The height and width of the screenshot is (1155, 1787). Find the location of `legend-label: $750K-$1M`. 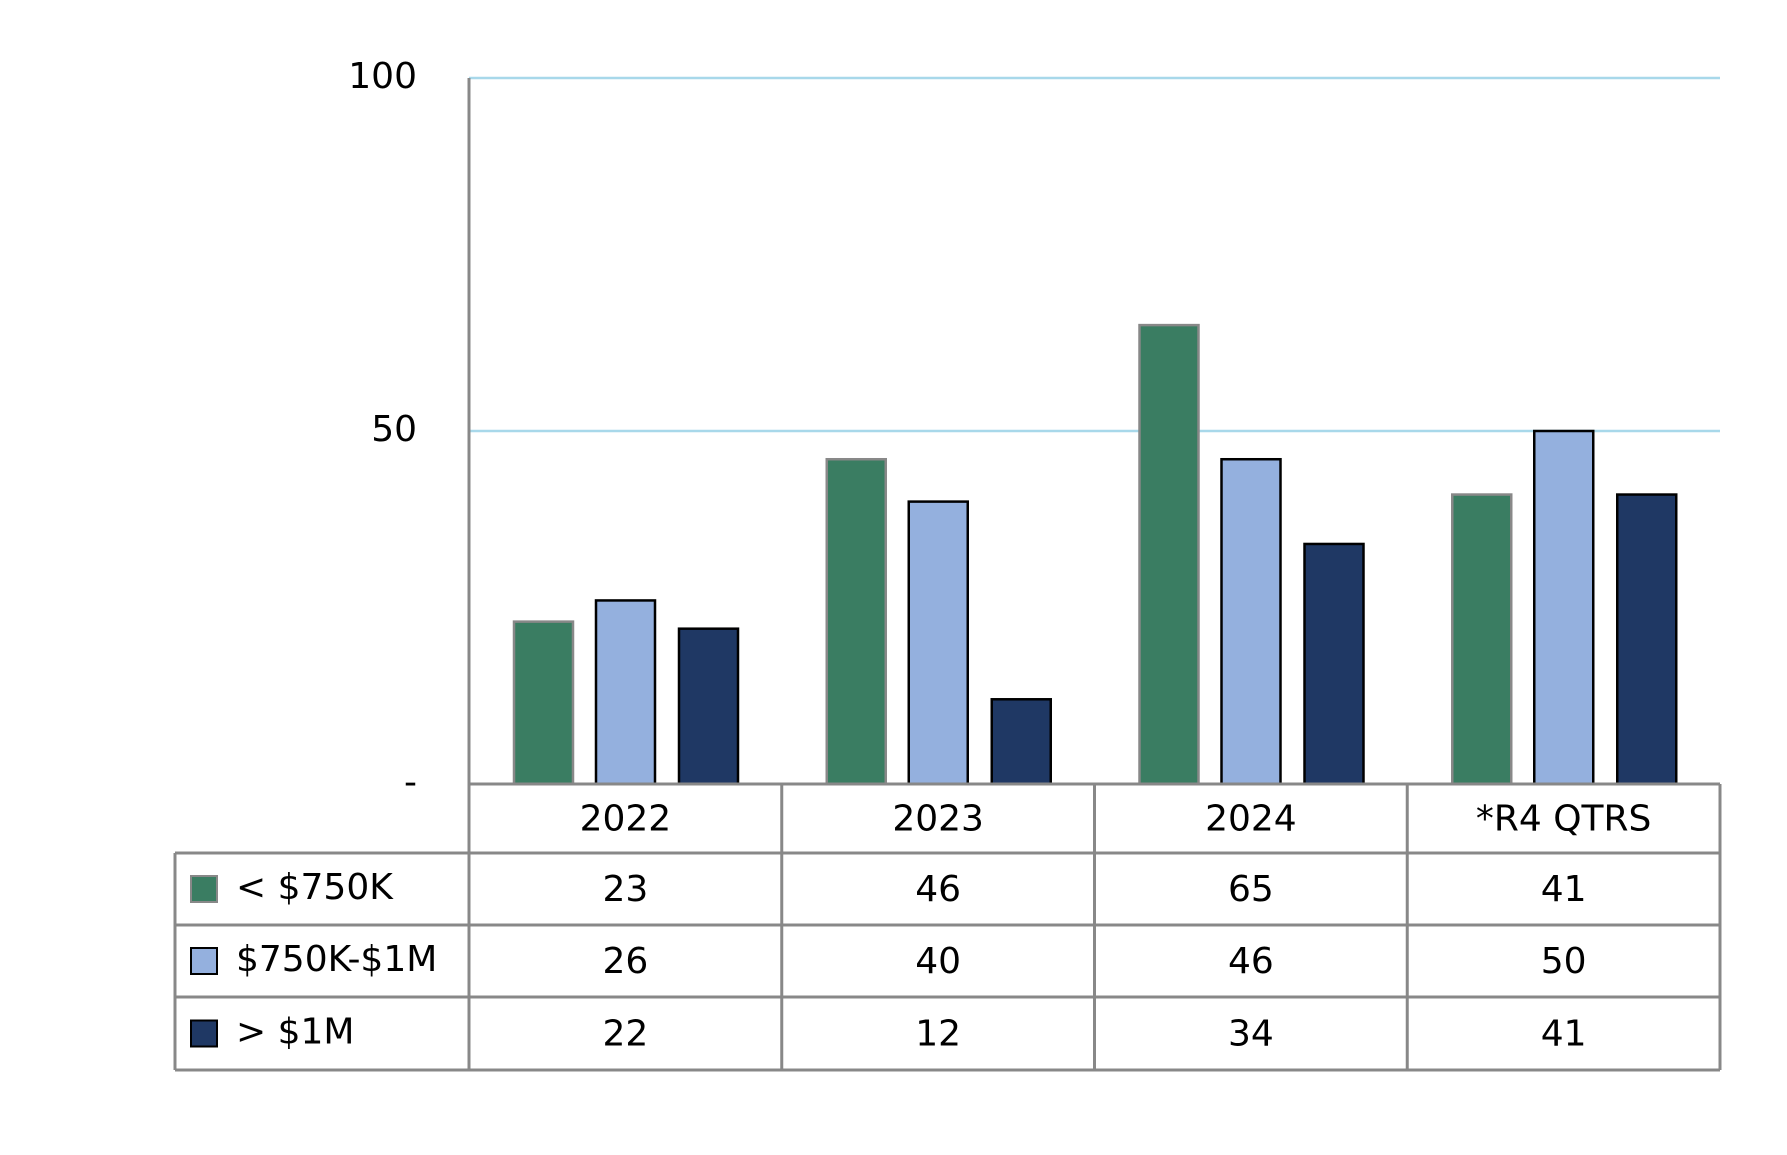

legend-label: $750K-$1M is located at coordinates (336, 959).